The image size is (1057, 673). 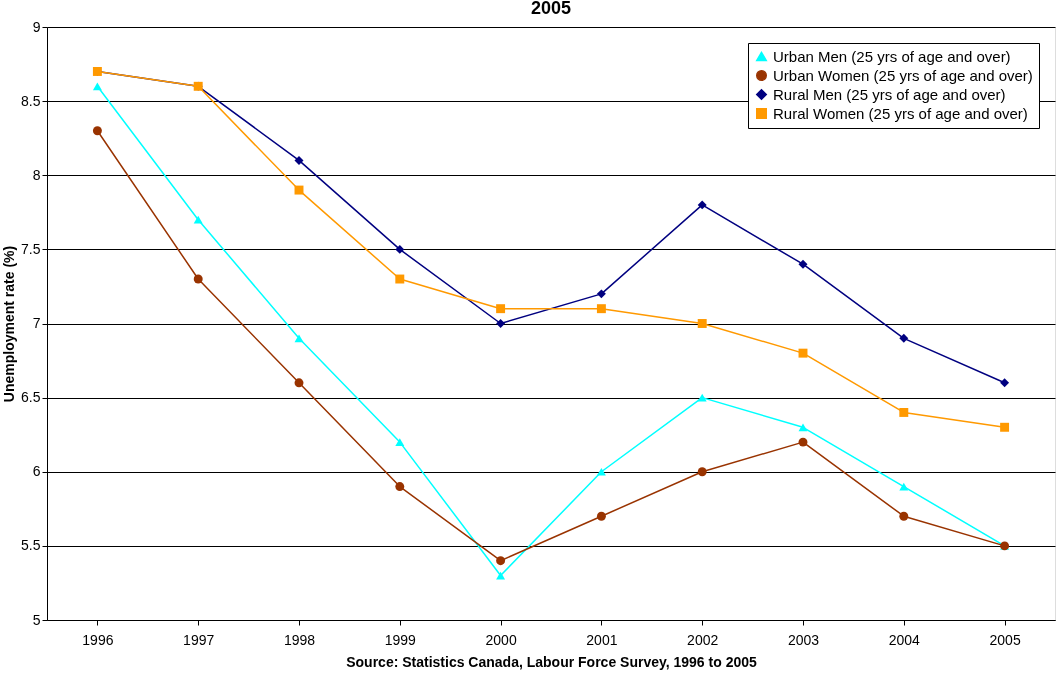 What do you see at coordinates (31, 545) in the screenshot?
I see `y-tick-label: 5.5` at bounding box center [31, 545].